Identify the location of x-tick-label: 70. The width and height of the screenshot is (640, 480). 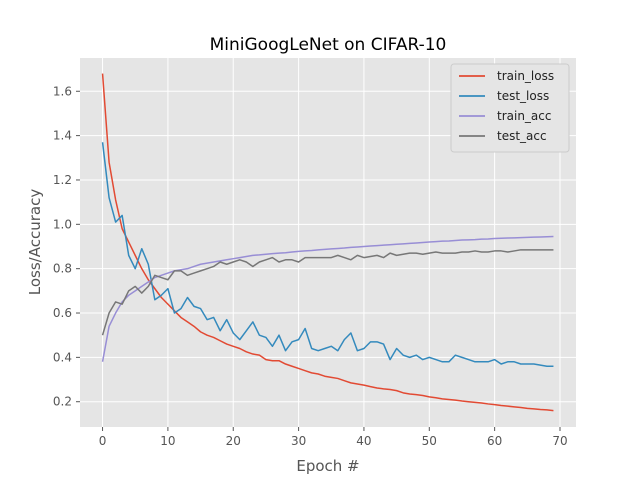
(559, 441).